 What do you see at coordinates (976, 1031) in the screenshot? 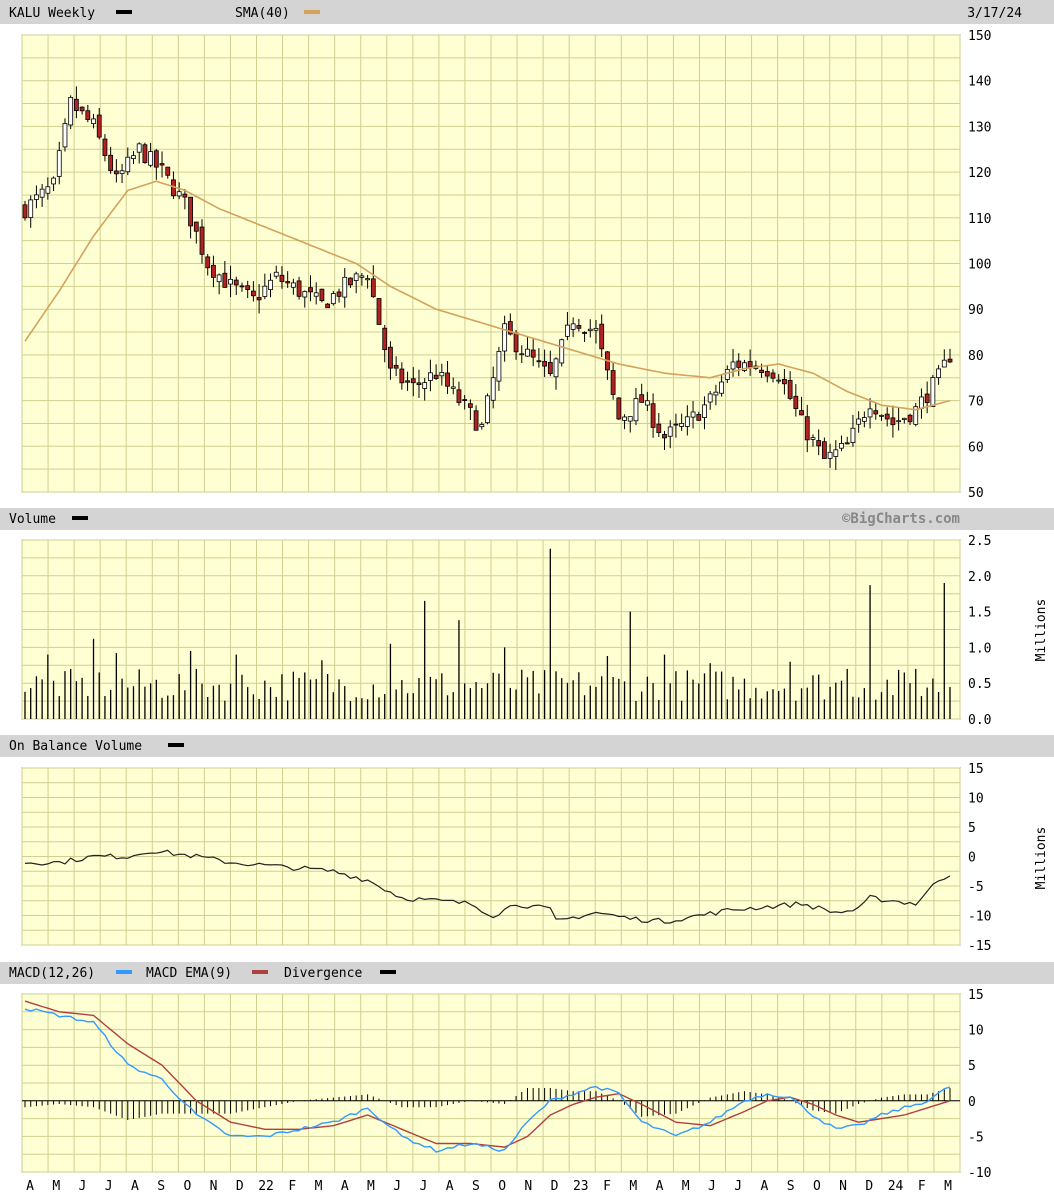
I see `macd-tick-label: 10` at bounding box center [976, 1031].